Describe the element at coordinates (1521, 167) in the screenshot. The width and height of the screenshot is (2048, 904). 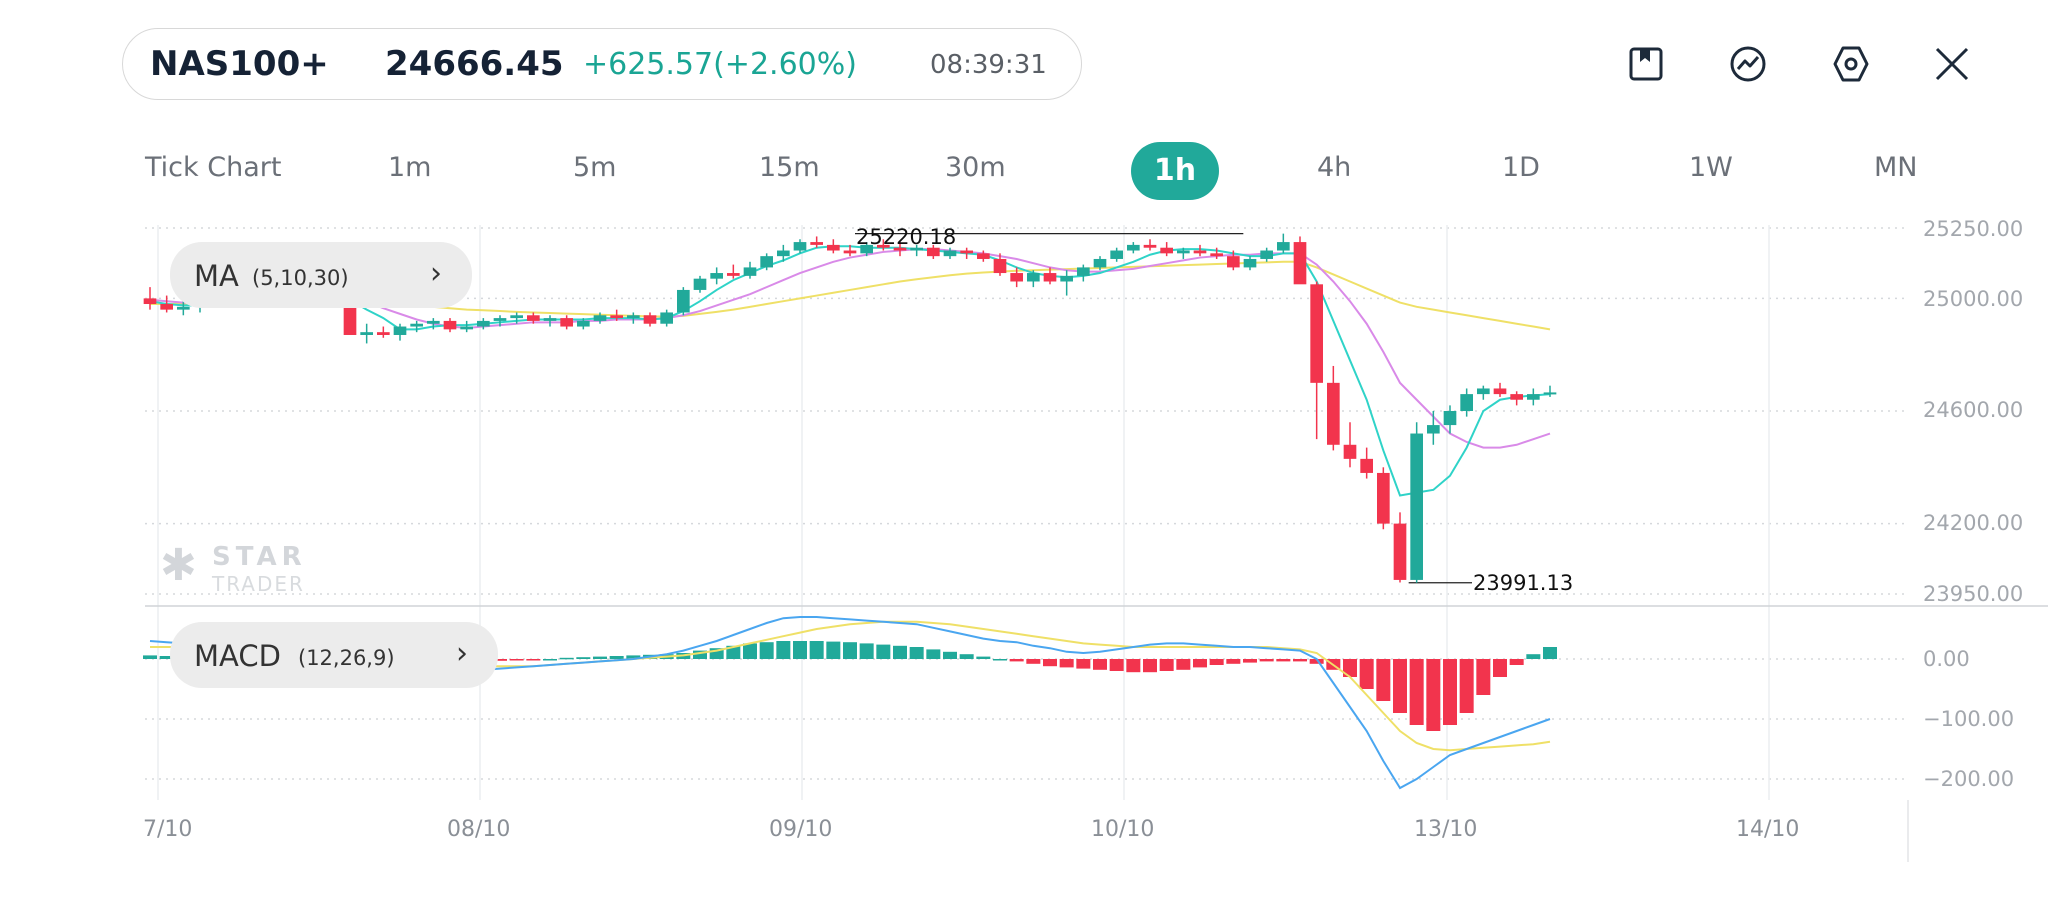
I see `tf-1d: 1D` at that location.